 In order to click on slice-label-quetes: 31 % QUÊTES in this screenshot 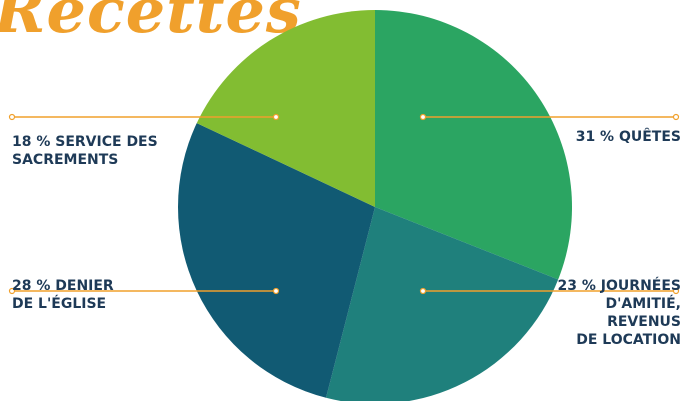, I will do `click(628, 137)`.